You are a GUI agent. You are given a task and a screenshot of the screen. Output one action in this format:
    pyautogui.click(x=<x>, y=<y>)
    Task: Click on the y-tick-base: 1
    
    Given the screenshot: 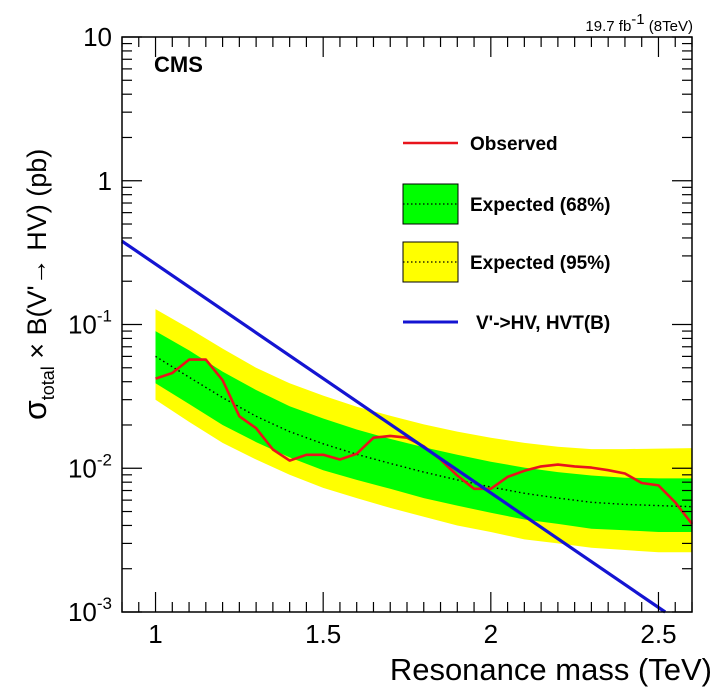 What is the action you would take?
    pyautogui.click(x=105, y=181)
    